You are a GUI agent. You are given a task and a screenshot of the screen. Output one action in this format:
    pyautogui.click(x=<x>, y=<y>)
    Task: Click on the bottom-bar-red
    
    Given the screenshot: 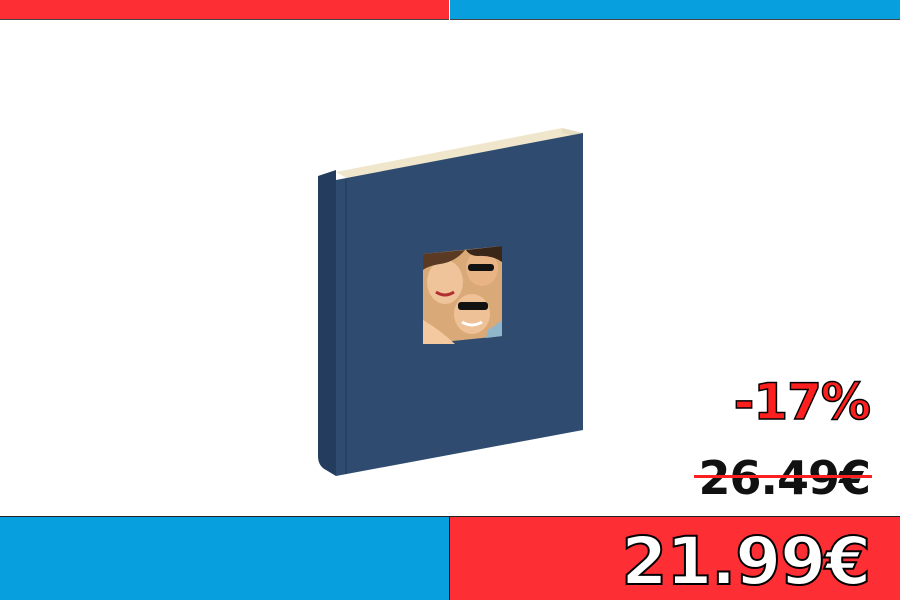 What is the action you would take?
    pyautogui.click(x=675, y=558)
    